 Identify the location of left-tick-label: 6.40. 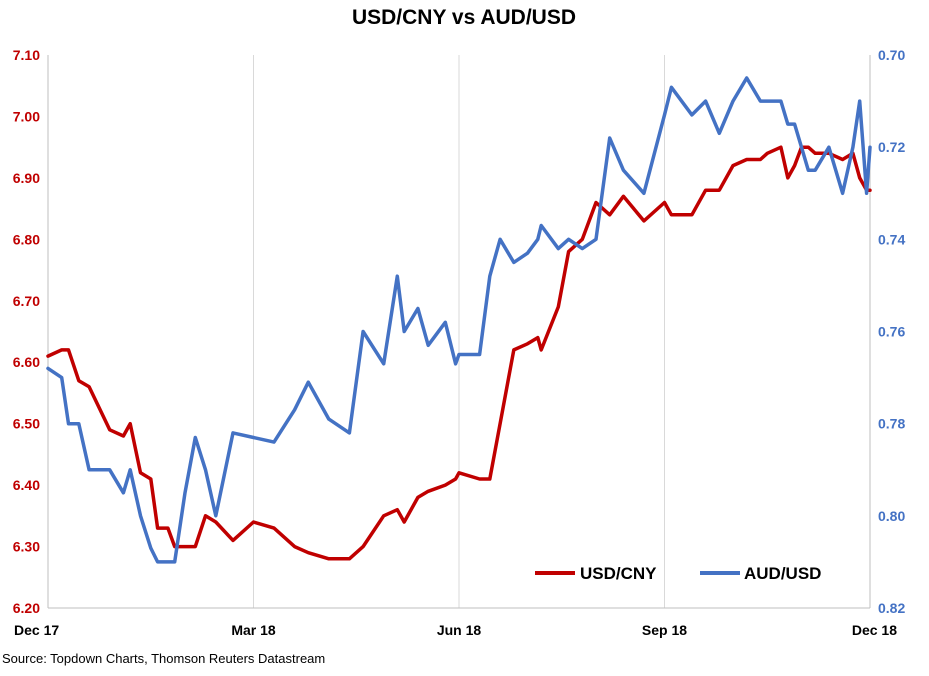
(26, 485).